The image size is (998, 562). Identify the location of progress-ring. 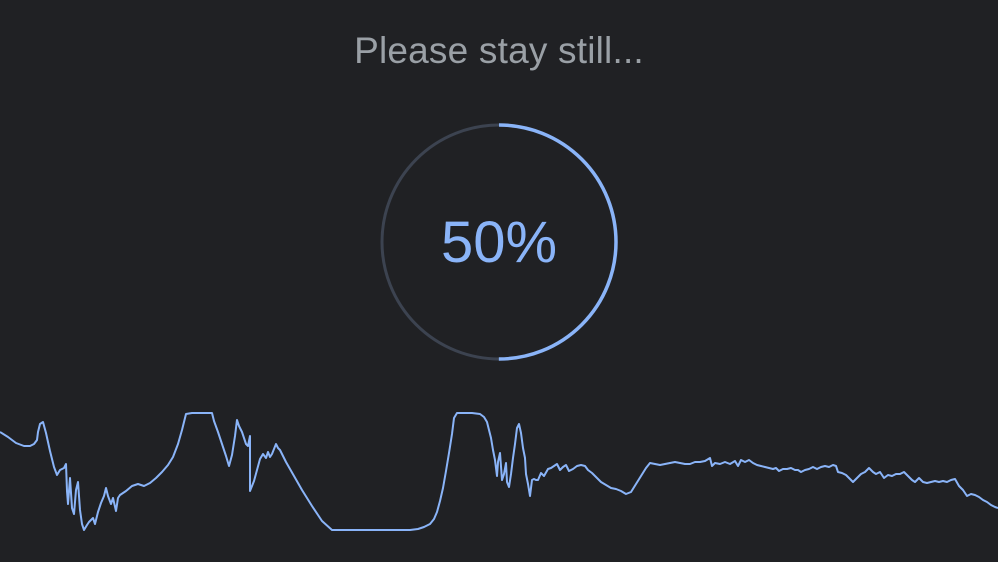
(499, 242).